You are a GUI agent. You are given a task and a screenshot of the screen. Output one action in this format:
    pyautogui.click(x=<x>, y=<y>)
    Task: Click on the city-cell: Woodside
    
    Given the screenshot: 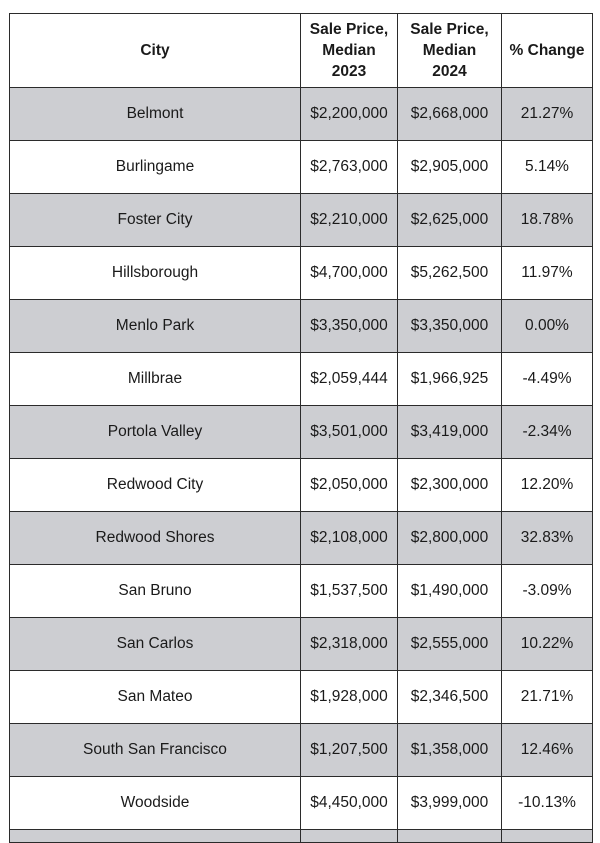 What is the action you would take?
    pyautogui.click(x=155, y=803)
    